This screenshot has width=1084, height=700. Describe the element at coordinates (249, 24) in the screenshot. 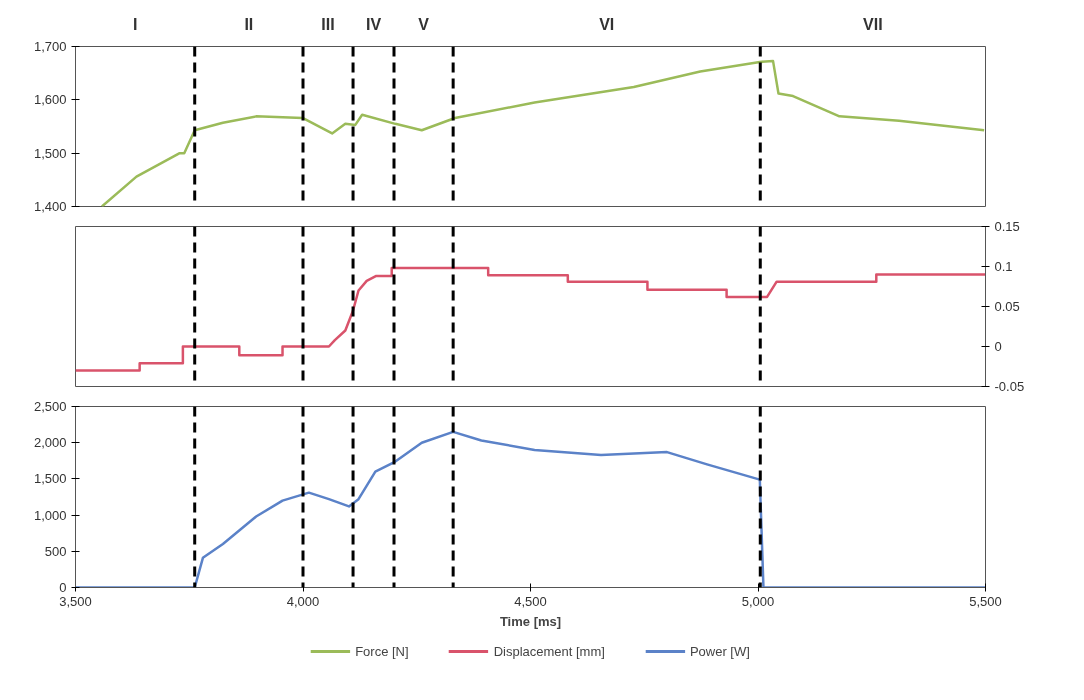

I see `text: II` at that location.